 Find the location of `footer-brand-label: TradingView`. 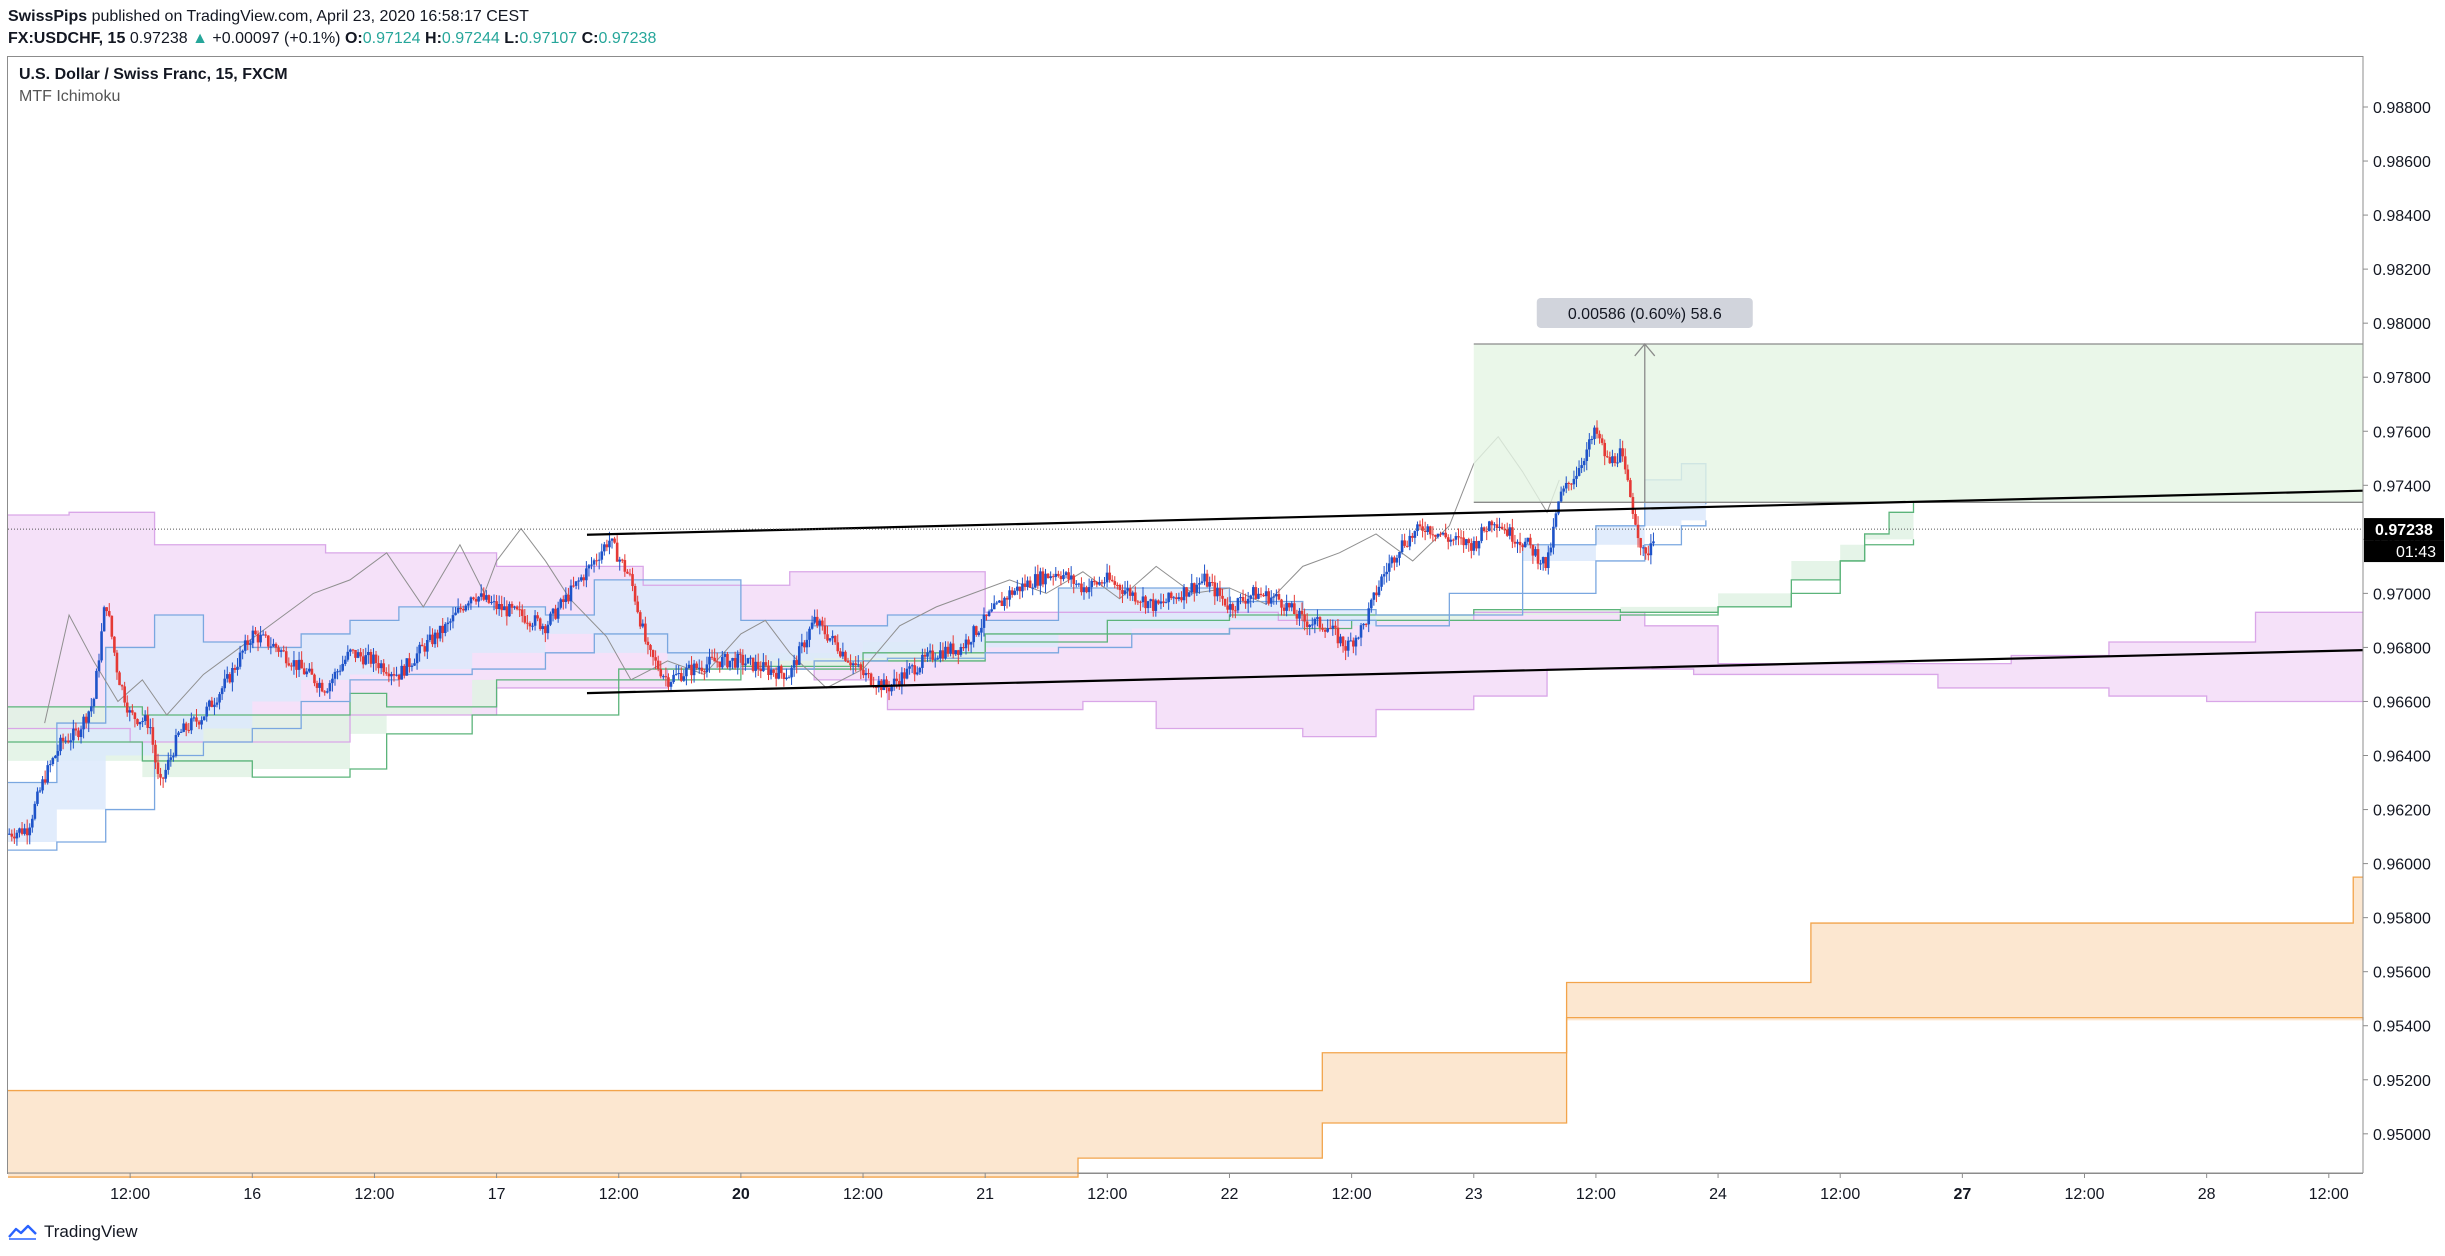

footer-brand-label: TradingView is located at coordinates (91, 1231).